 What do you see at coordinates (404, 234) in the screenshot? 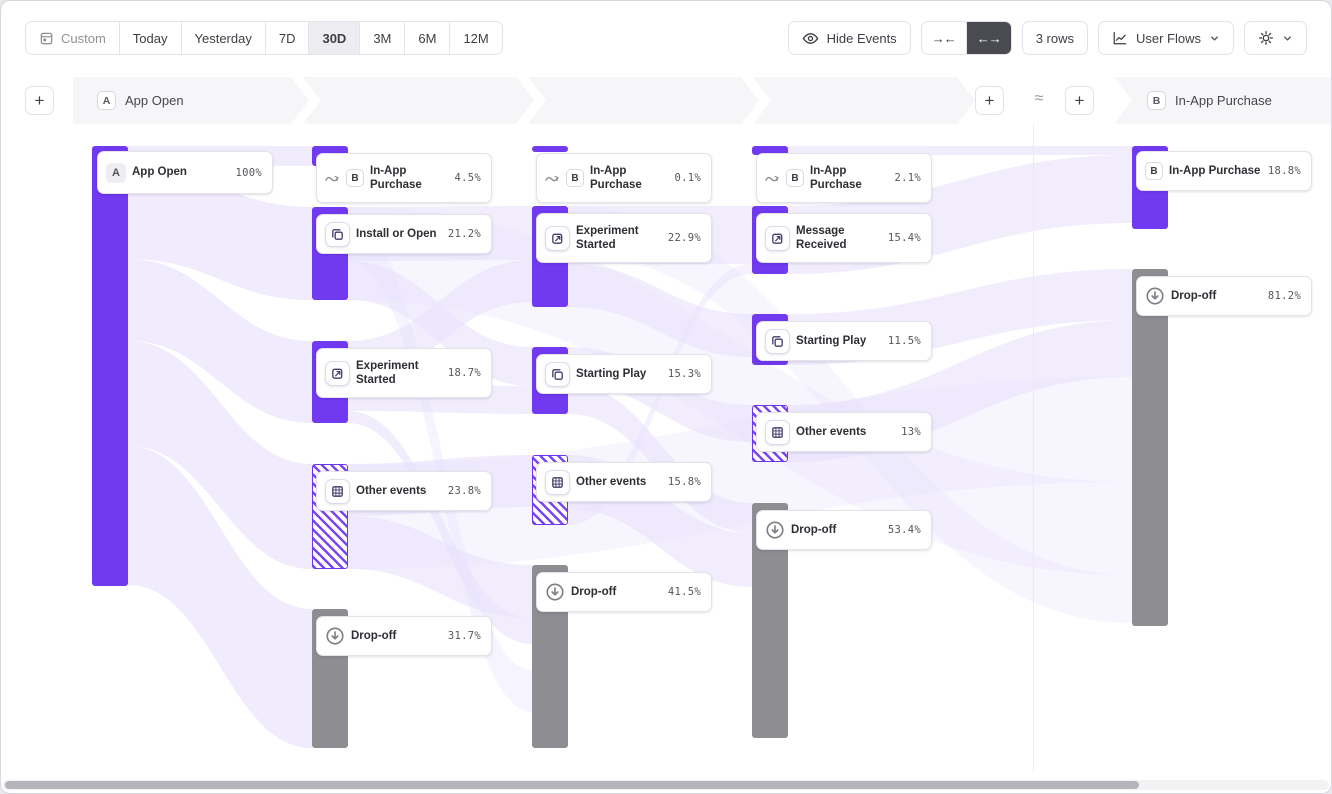
I see `node-card-install-or-open: Install or Open 21.2%` at bounding box center [404, 234].